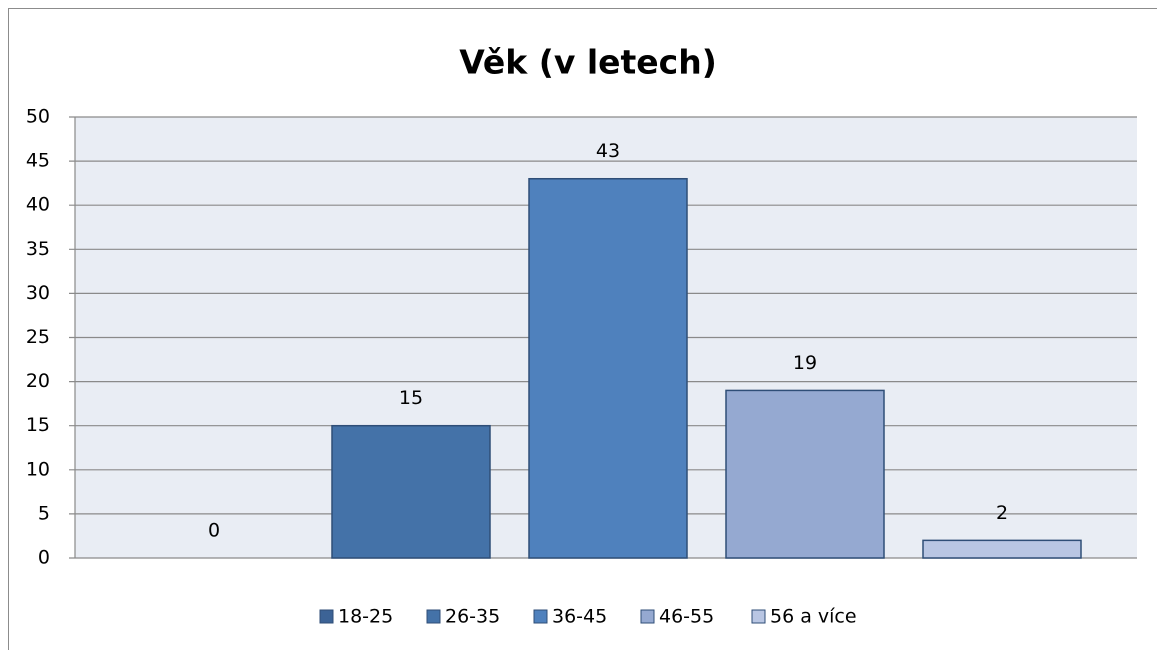 This screenshot has height=650, width=1157. Describe the element at coordinates (1002, 513) in the screenshot. I see `value-label: 2` at that location.